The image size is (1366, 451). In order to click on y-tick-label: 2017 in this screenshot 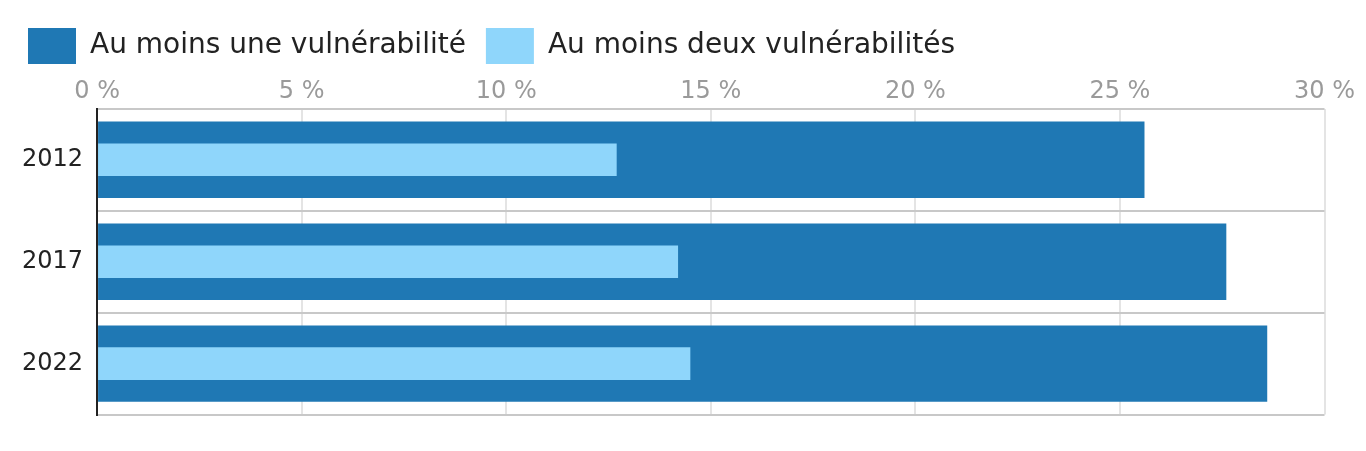, I will do `click(53, 259)`.